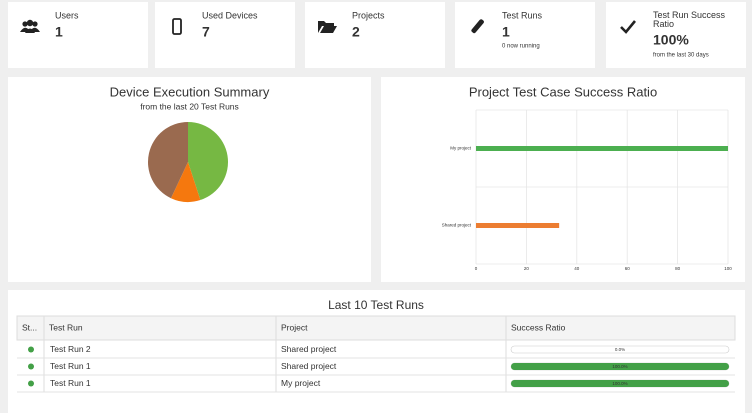  Describe the element at coordinates (301, 383) in the screenshot. I see `project-cell: My project` at that location.